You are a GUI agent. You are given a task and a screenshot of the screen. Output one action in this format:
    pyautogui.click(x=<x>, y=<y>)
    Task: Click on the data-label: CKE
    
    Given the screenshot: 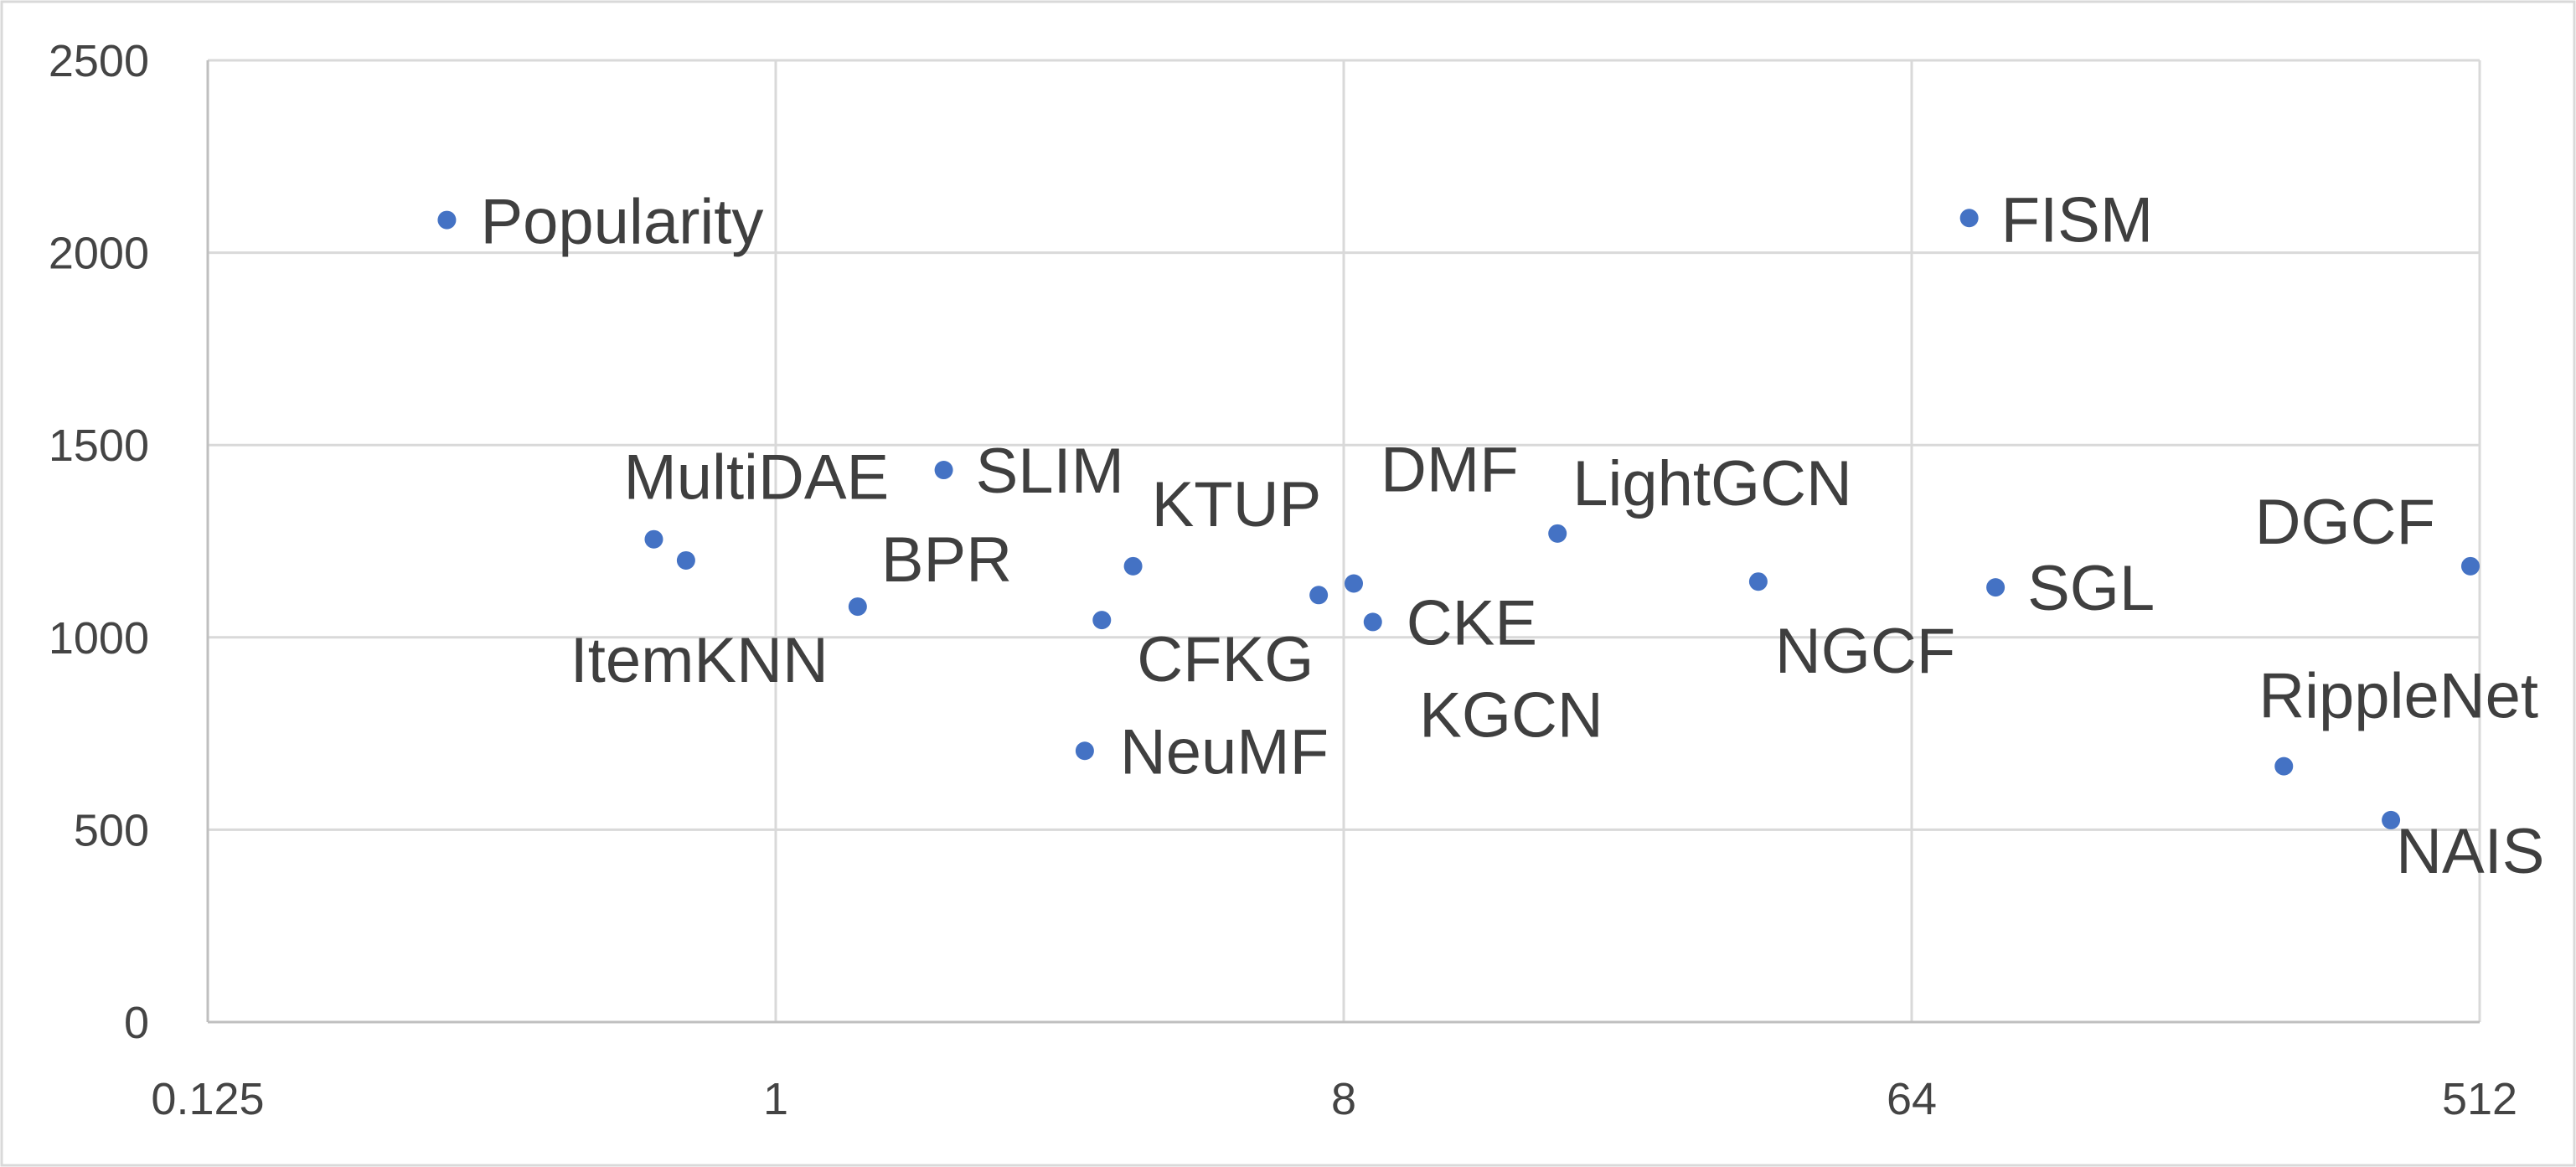 What is the action you would take?
    pyautogui.click(x=1472, y=622)
    